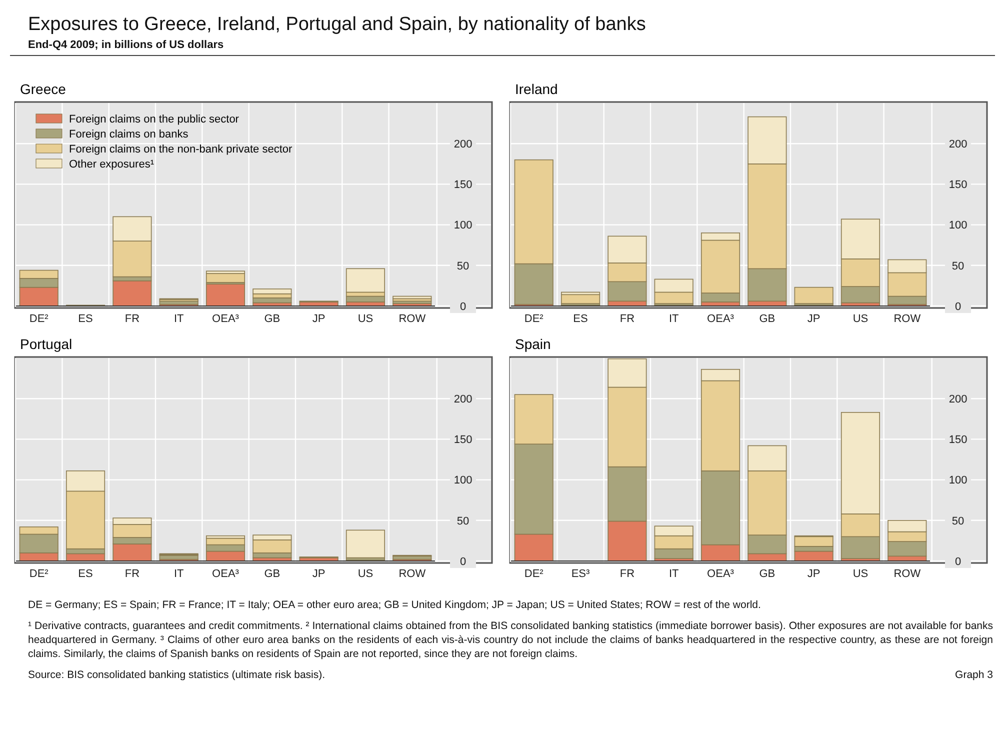 Image resolution: width=1000 pixels, height=746 pixels. Describe the element at coordinates (510, 640) in the screenshot. I see `text: headquartered in Germany. ³ Claims of other euro area banks on the residents of each vis-à-vis country do not include the claims of banks headquartered in the respective country, as these are not foreign` at that location.